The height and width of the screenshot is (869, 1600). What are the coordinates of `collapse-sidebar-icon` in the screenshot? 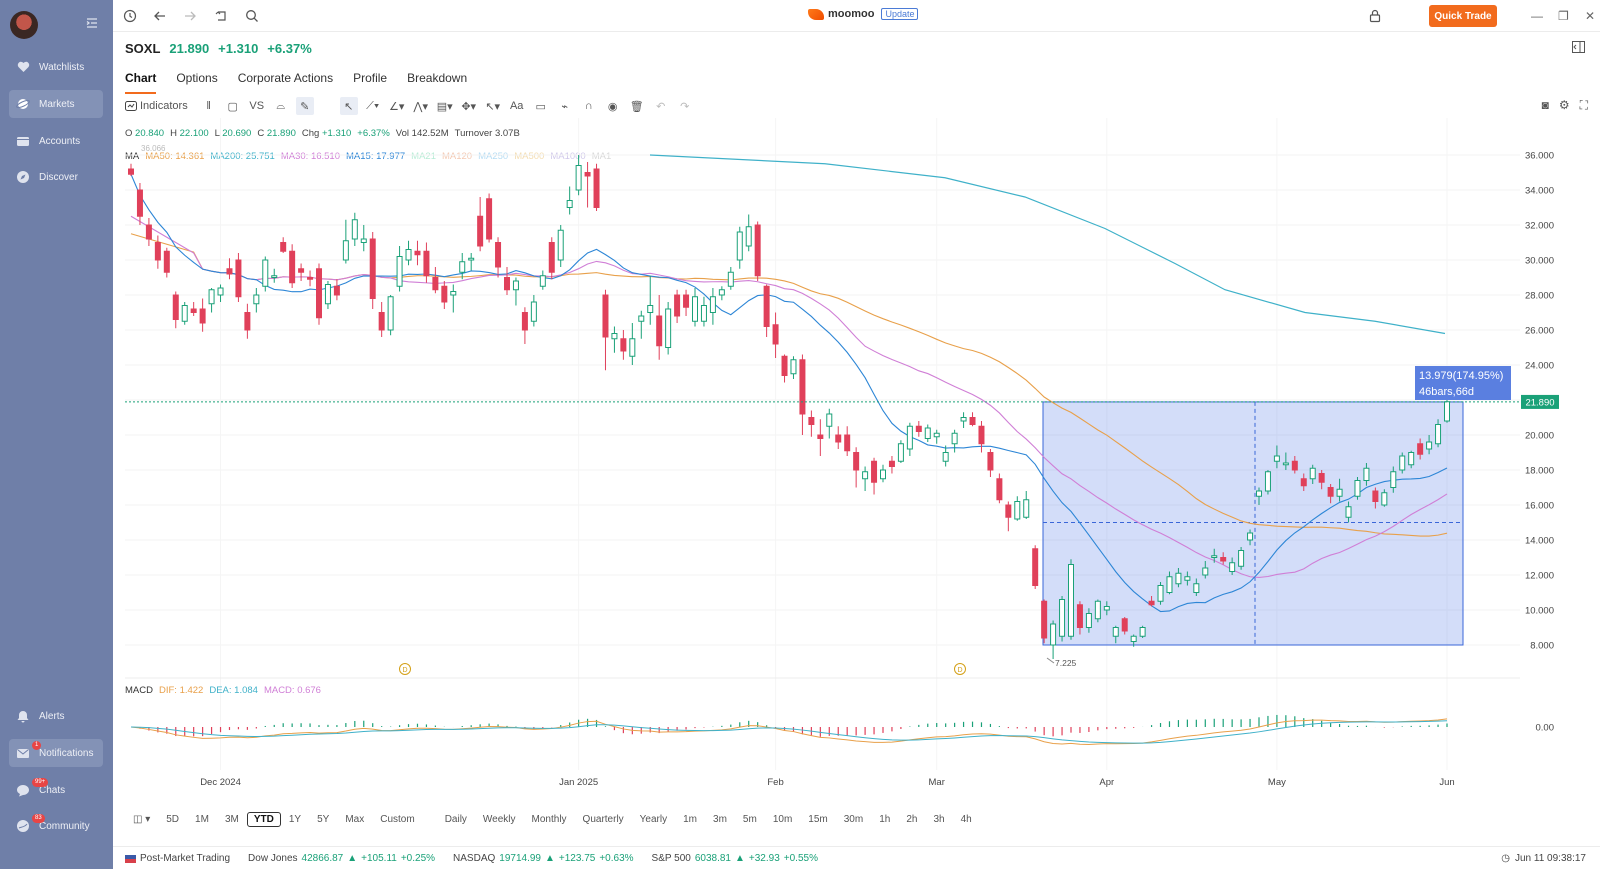 It's located at (92, 23).